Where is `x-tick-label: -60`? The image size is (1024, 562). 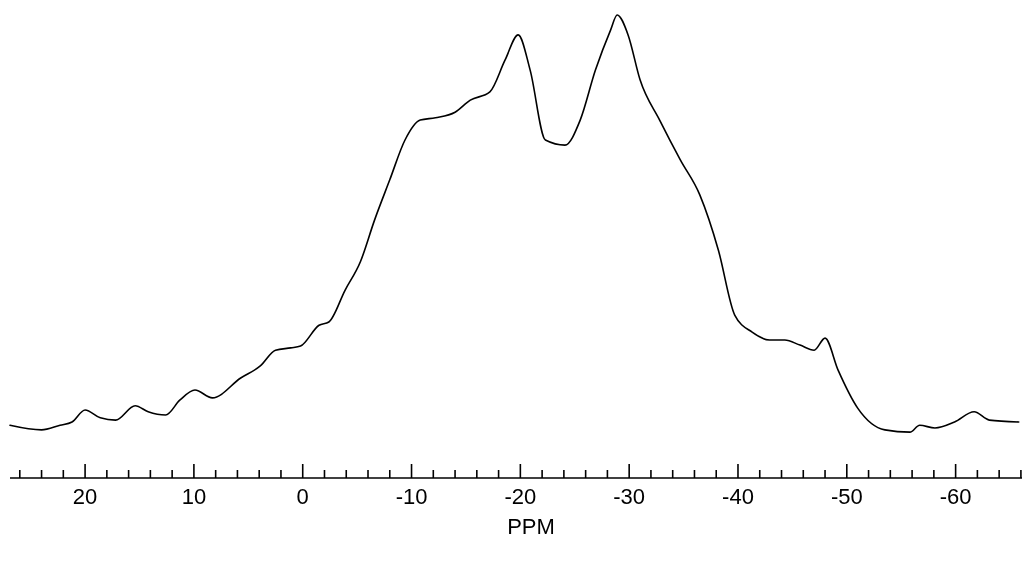 x-tick-label: -60 is located at coordinates (955, 496).